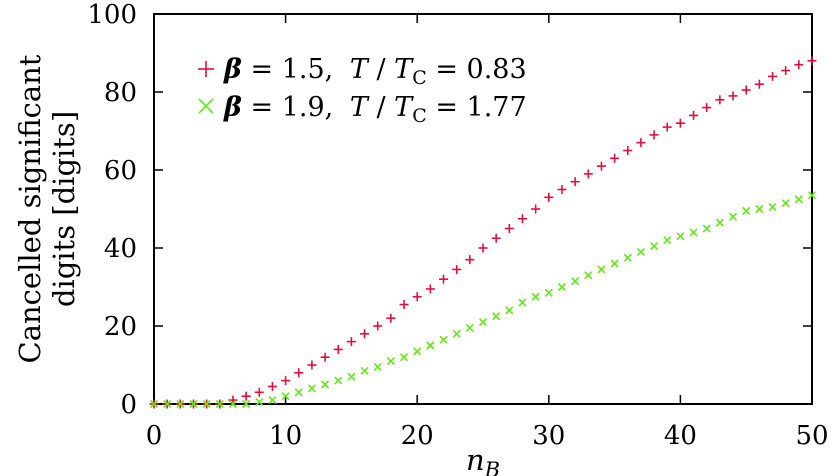 The height and width of the screenshot is (476, 831). What do you see at coordinates (120, 93) in the screenshot?
I see `y-tick-label: 80` at bounding box center [120, 93].